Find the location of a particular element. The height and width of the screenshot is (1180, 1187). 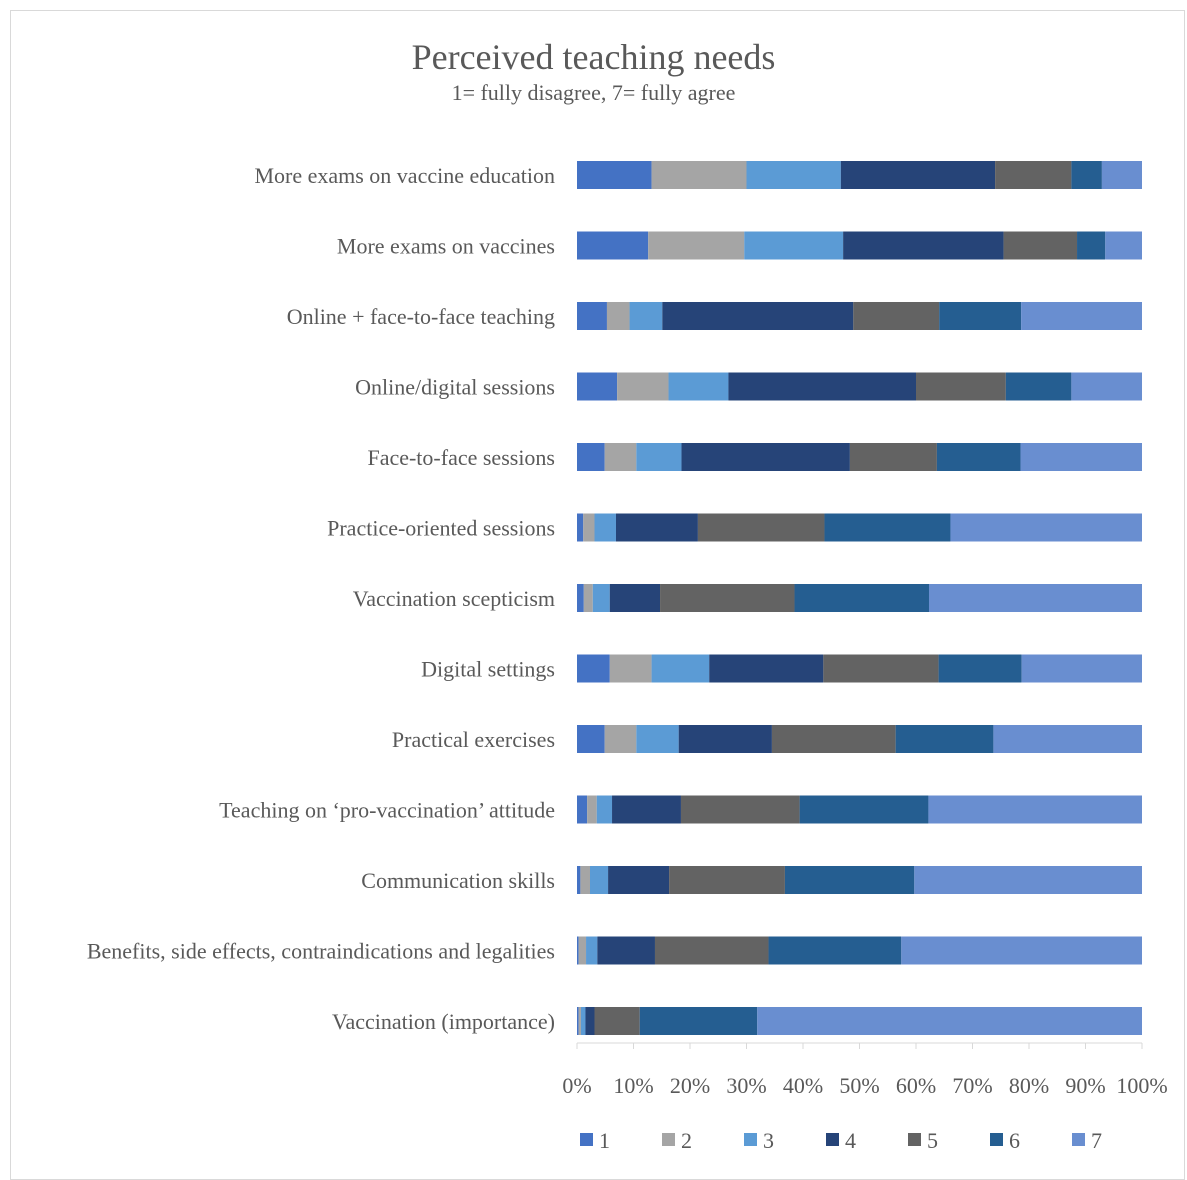

category-label: Practical exercises is located at coordinates (473, 739).